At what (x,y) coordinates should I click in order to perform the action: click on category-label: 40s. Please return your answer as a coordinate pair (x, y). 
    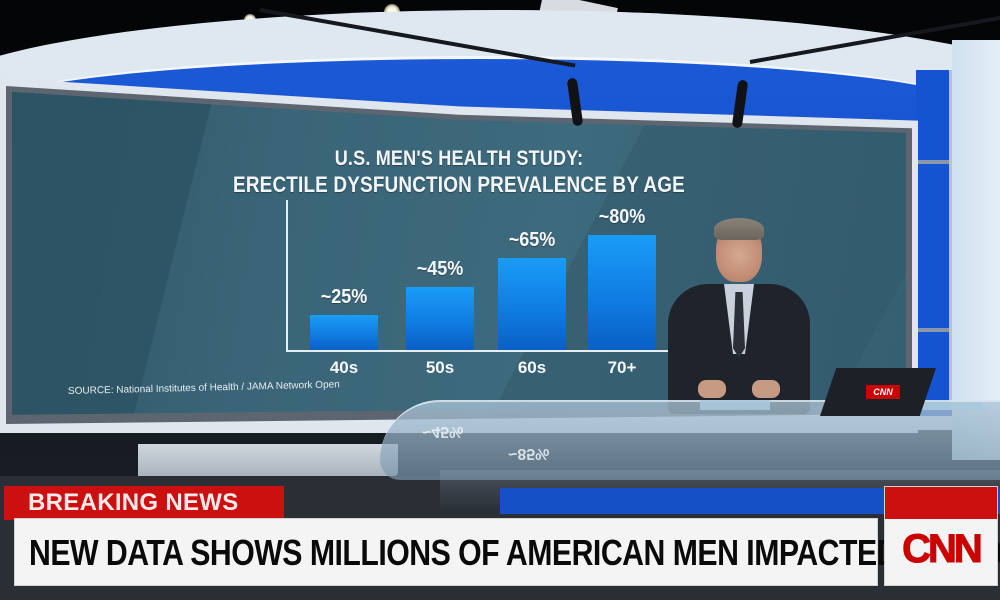
    Looking at the image, I should click on (344, 367).